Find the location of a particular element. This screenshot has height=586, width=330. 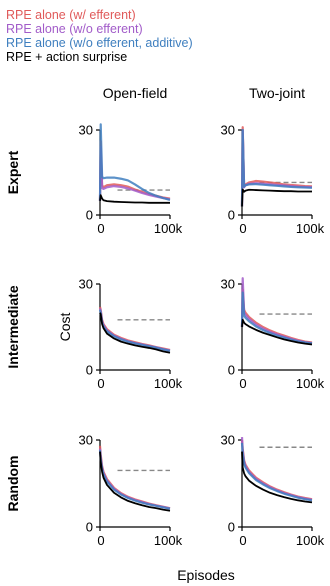

panel-expert-two-joint: 0 30 0 100k is located at coordinates (273, 180).